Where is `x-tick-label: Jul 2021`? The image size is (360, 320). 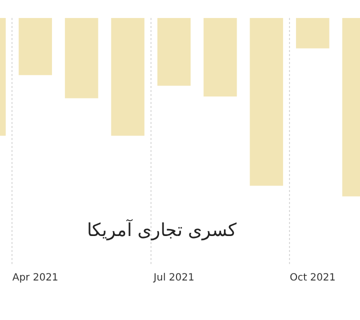 x-tick-label: Jul 2021 is located at coordinates (173, 278).